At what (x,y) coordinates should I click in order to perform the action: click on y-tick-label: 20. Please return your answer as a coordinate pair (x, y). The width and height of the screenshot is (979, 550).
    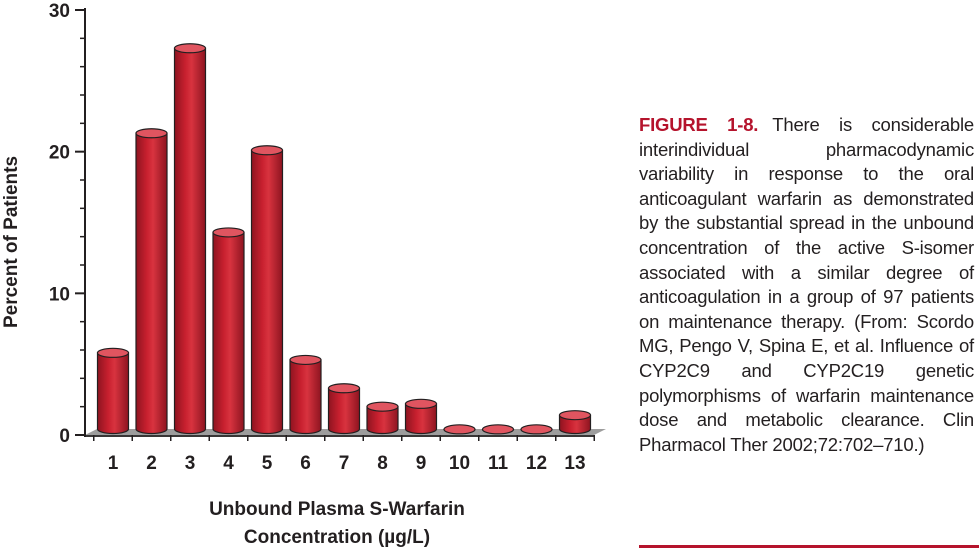
    Looking at the image, I should click on (59, 153).